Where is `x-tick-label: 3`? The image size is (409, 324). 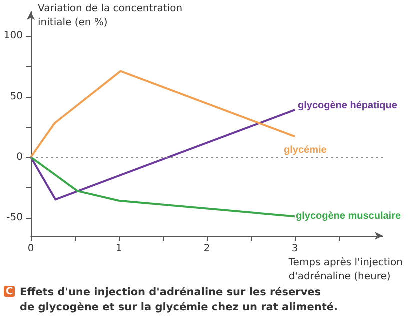
x-tick-label: 3 is located at coordinates (295, 249).